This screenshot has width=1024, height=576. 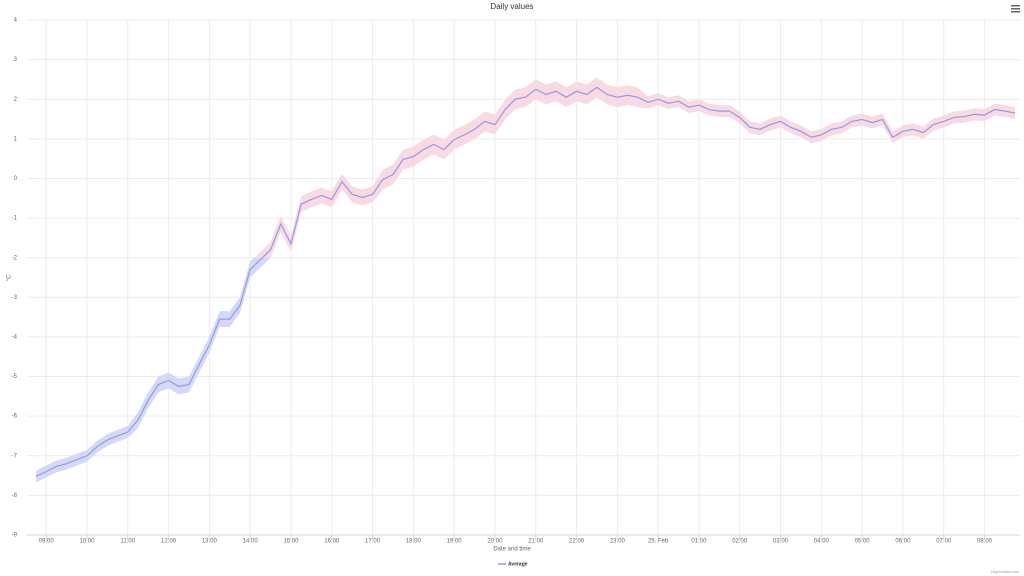 I want to click on chart-title: Daily values, so click(x=511, y=6).